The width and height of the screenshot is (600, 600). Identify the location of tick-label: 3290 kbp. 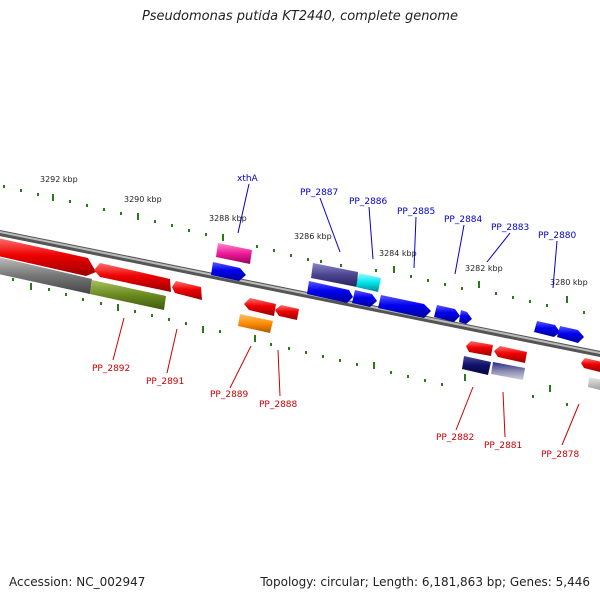
(143, 199).